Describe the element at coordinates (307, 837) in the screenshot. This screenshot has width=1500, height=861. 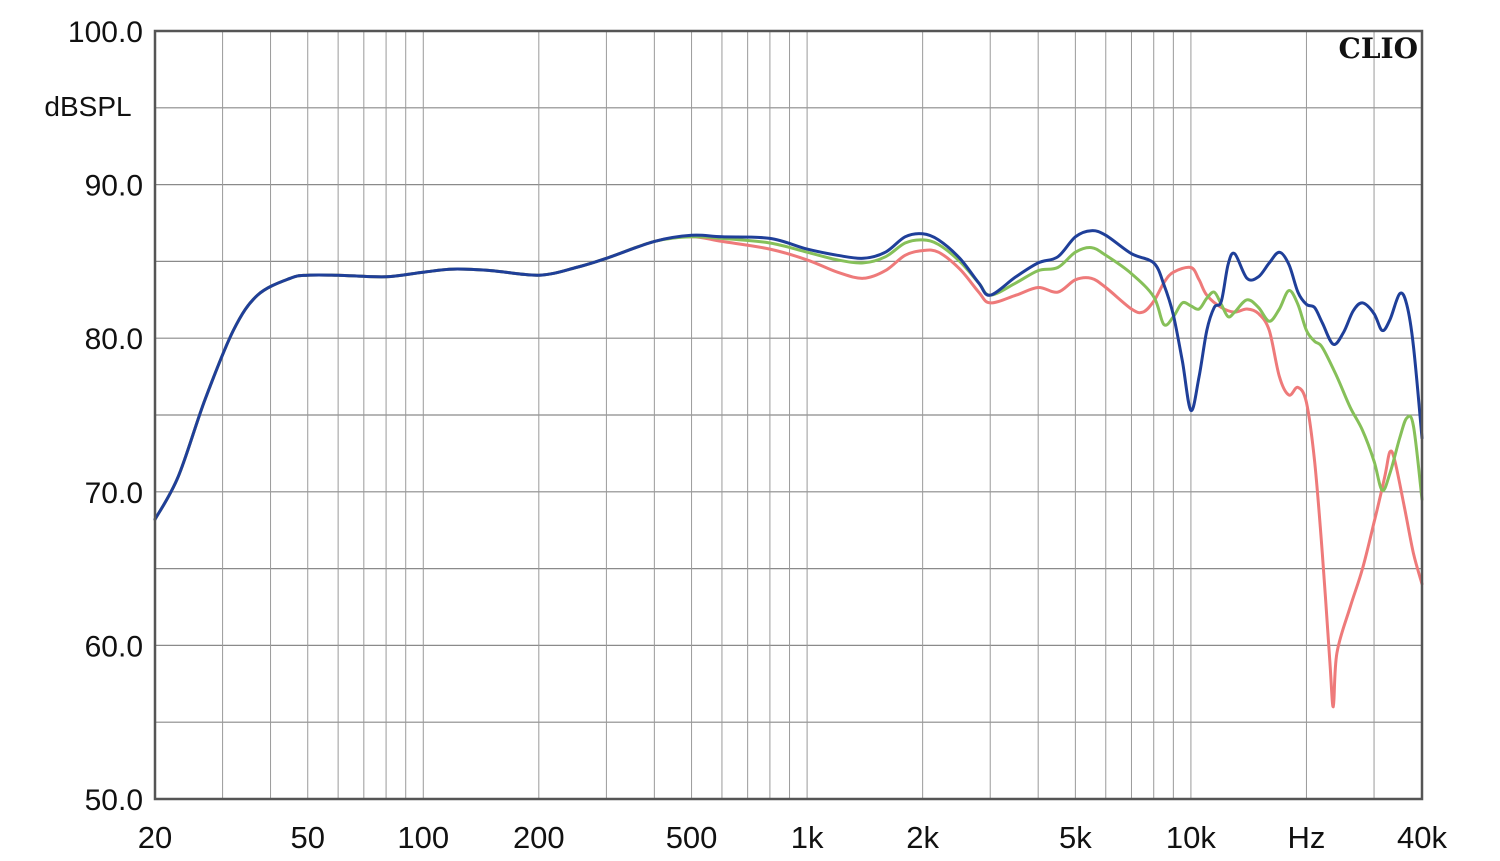
I see `x-tick-label: 50` at that location.